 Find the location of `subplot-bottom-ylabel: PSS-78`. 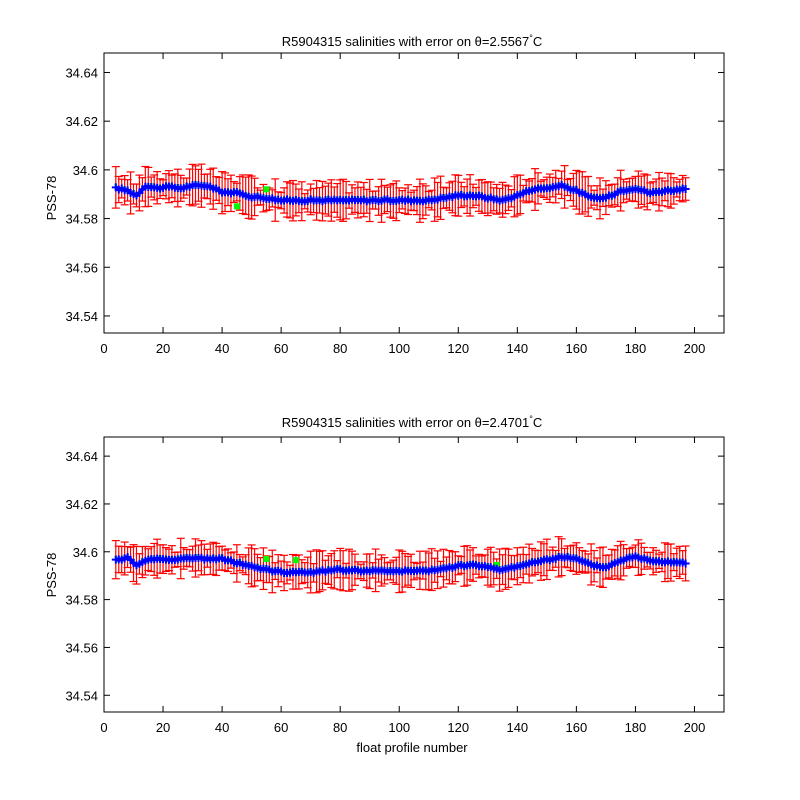

subplot-bottom-ylabel: PSS-78 is located at coordinates (51, 575).